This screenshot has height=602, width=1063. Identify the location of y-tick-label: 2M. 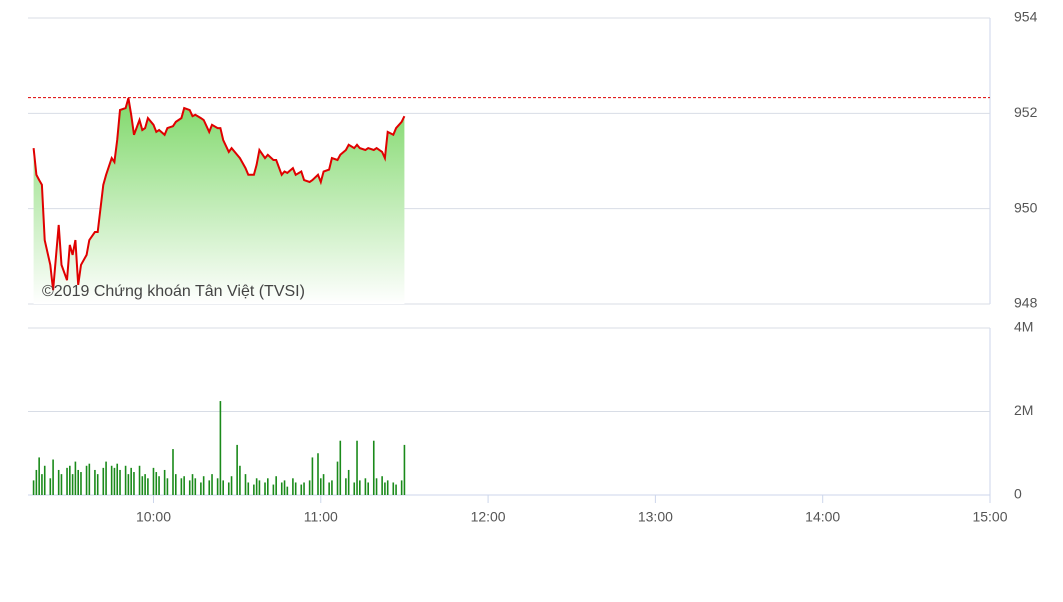
(1023, 410).